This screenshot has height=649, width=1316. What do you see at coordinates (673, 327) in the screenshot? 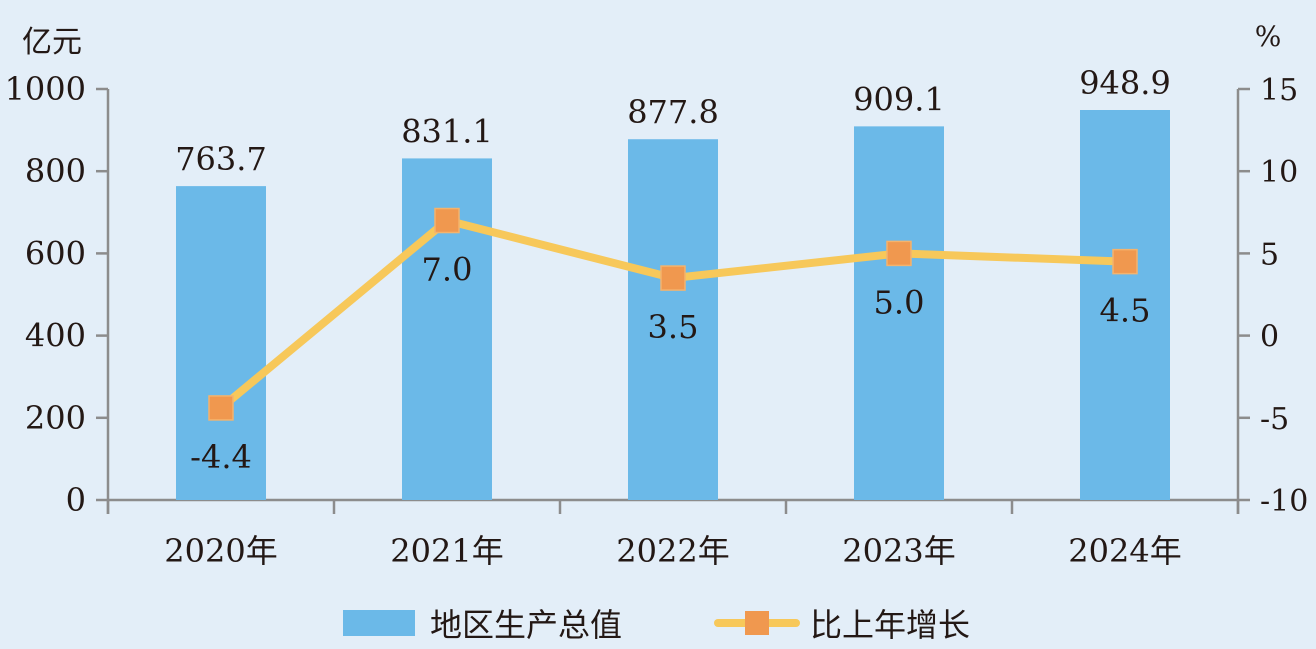
I see `growth-value-label: 3.5` at bounding box center [673, 327].